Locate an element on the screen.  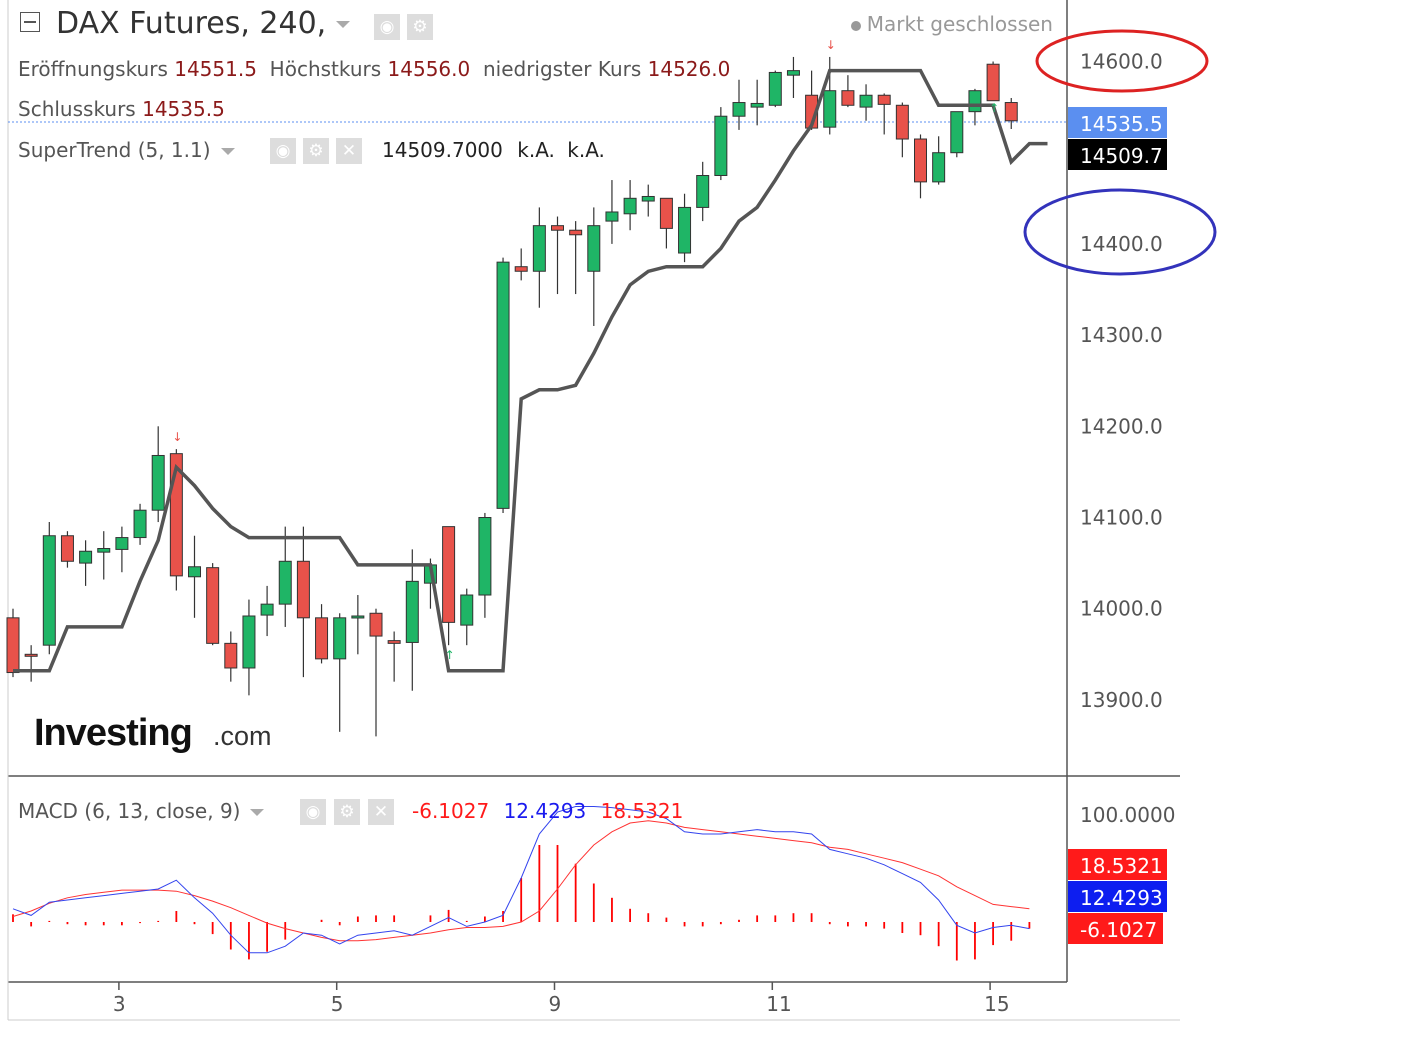
symbol-title-text: DAX Futures, 240, is located at coordinates (191, 23).